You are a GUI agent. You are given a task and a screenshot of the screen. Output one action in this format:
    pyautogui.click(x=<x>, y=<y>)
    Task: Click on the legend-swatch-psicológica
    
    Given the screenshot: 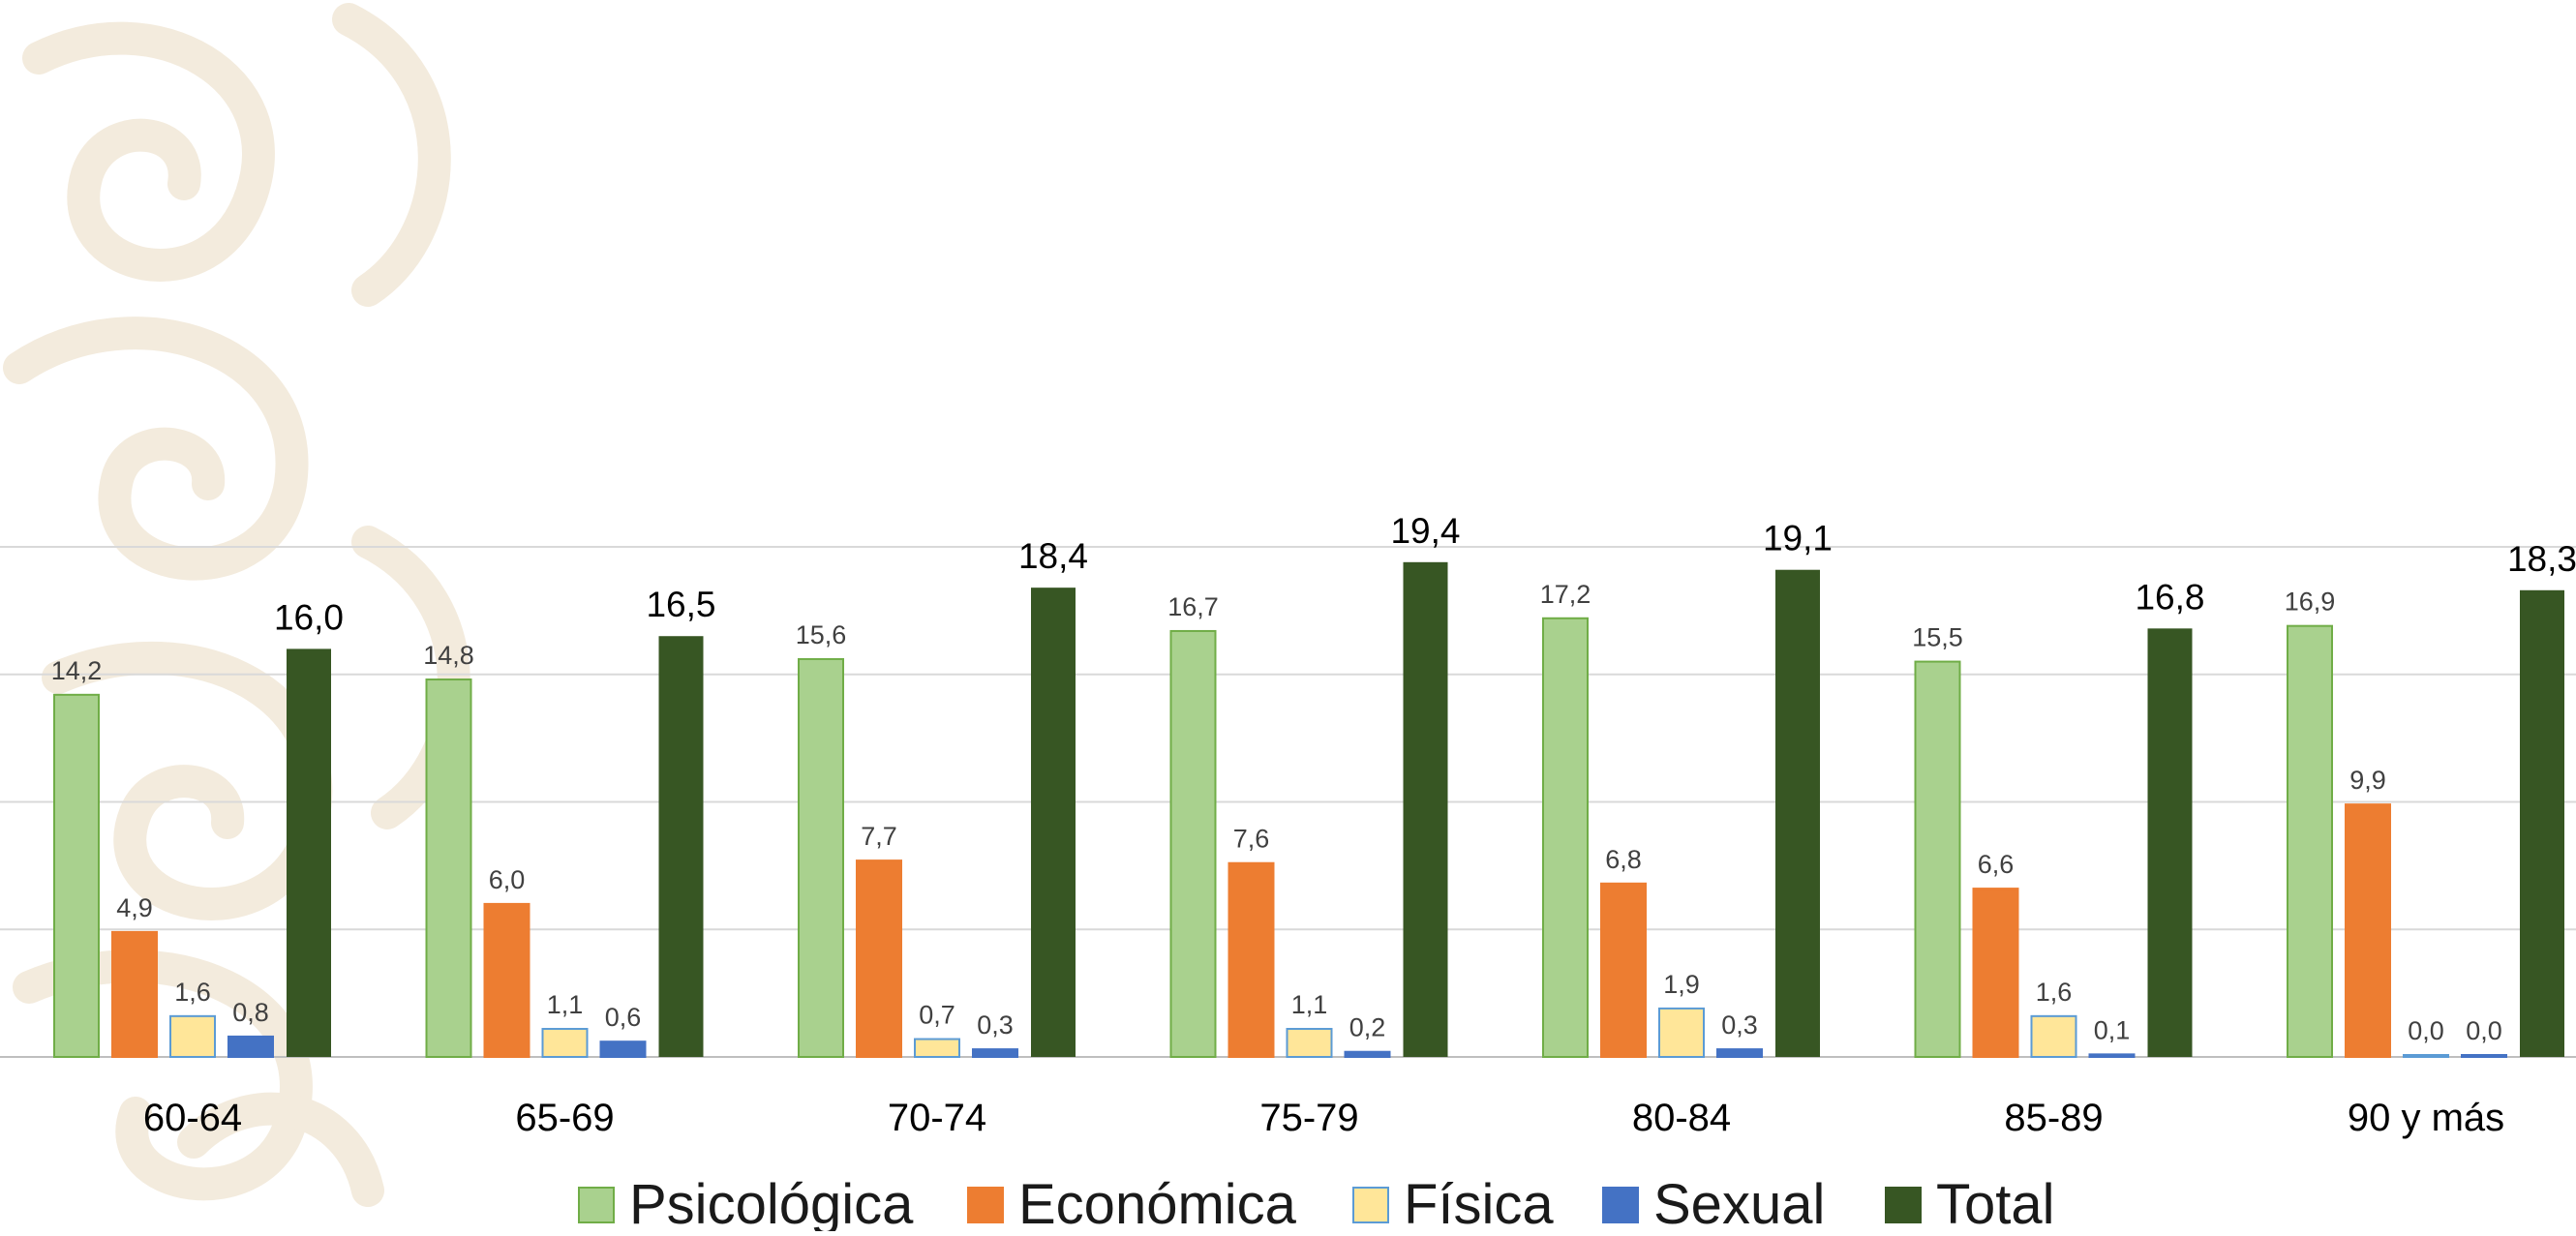 What is the action you would take?
    pyautogui.click(x=596, y=1205)
    